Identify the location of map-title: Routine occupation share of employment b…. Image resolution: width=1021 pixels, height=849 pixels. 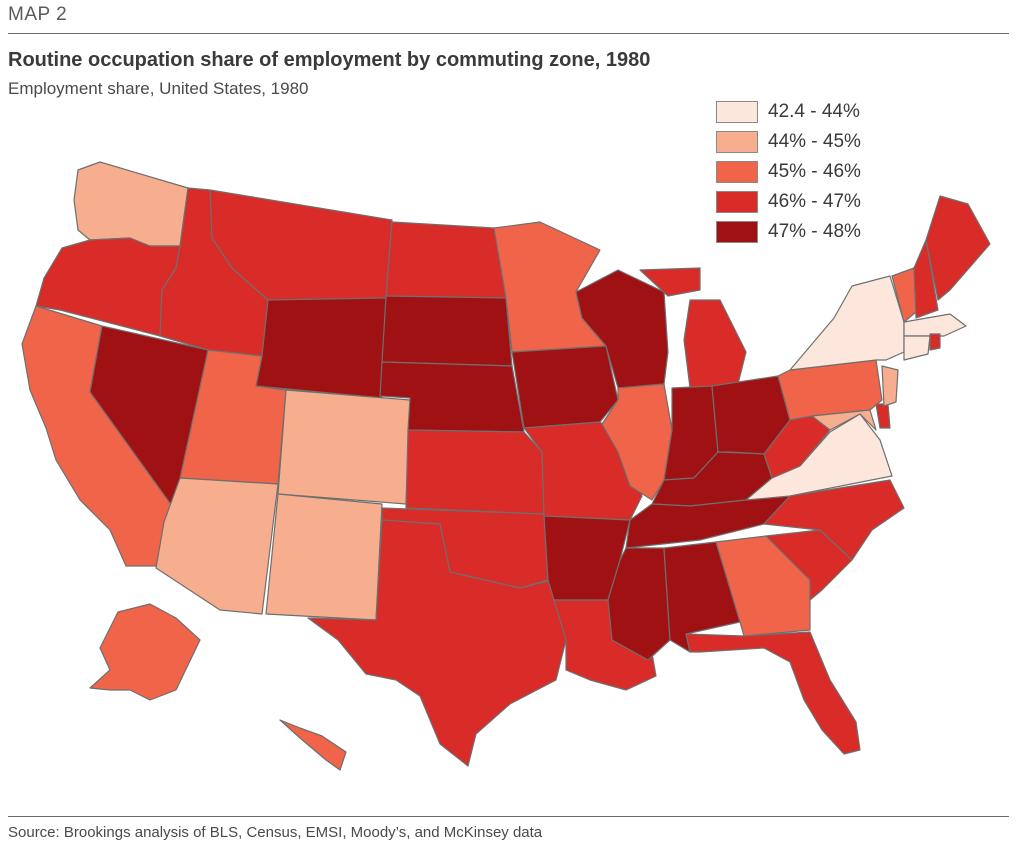
(329, 60).